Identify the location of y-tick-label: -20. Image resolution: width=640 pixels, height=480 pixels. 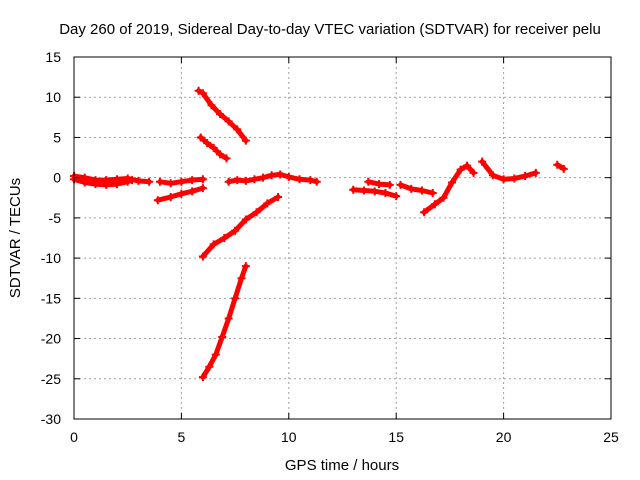
(51, 339).